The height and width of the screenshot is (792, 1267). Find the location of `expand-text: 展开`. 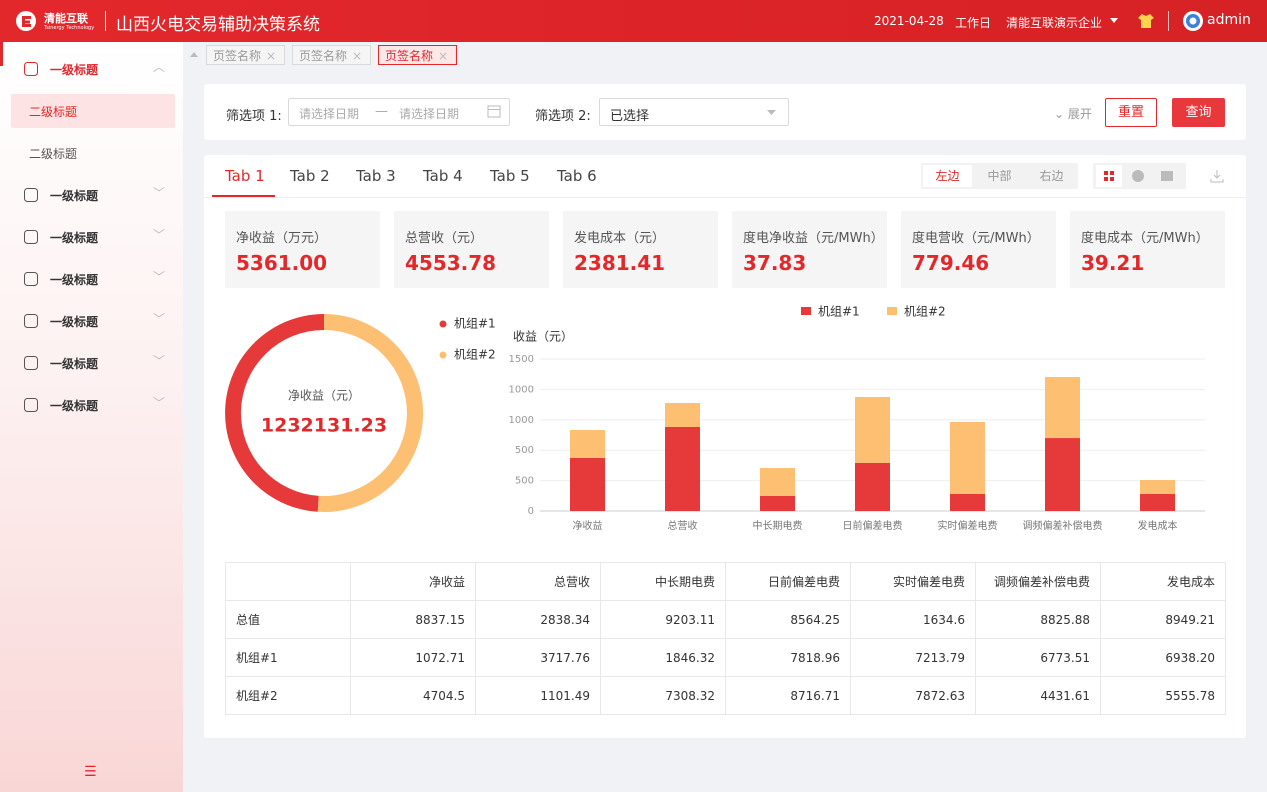

expand-text: 展开 is located at coordinates (1079, 114).